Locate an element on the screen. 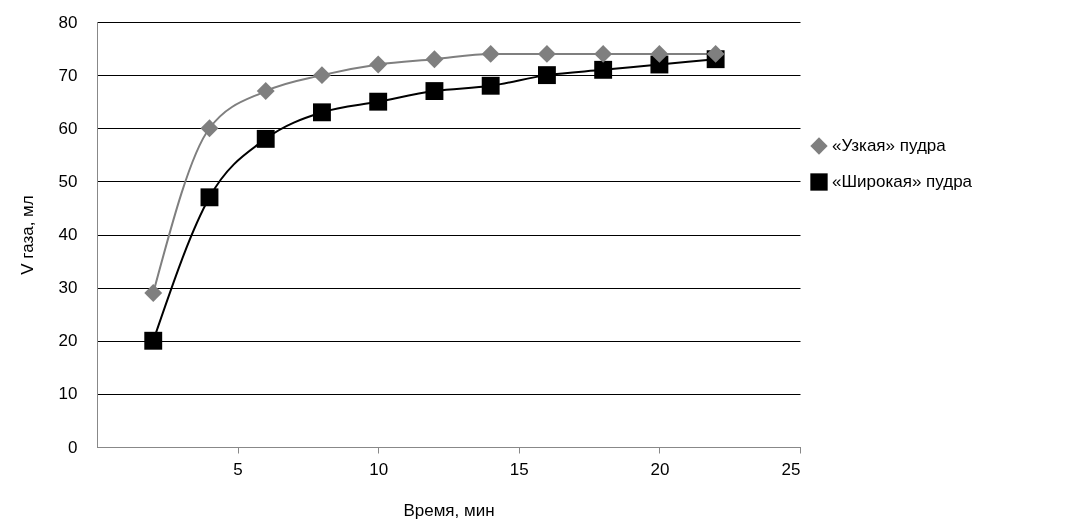 This screenshot has width=1073, height=532. legend-label: «Узкая» пудра is located at coordinates (889, 145).